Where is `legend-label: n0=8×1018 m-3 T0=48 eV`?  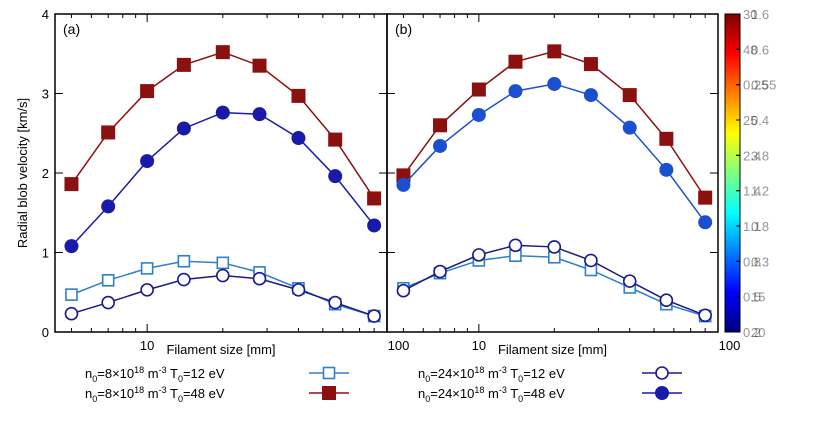 legend-label: n0=8×1018 m-3 T0=48 eV is located at coordinates (155, 394).